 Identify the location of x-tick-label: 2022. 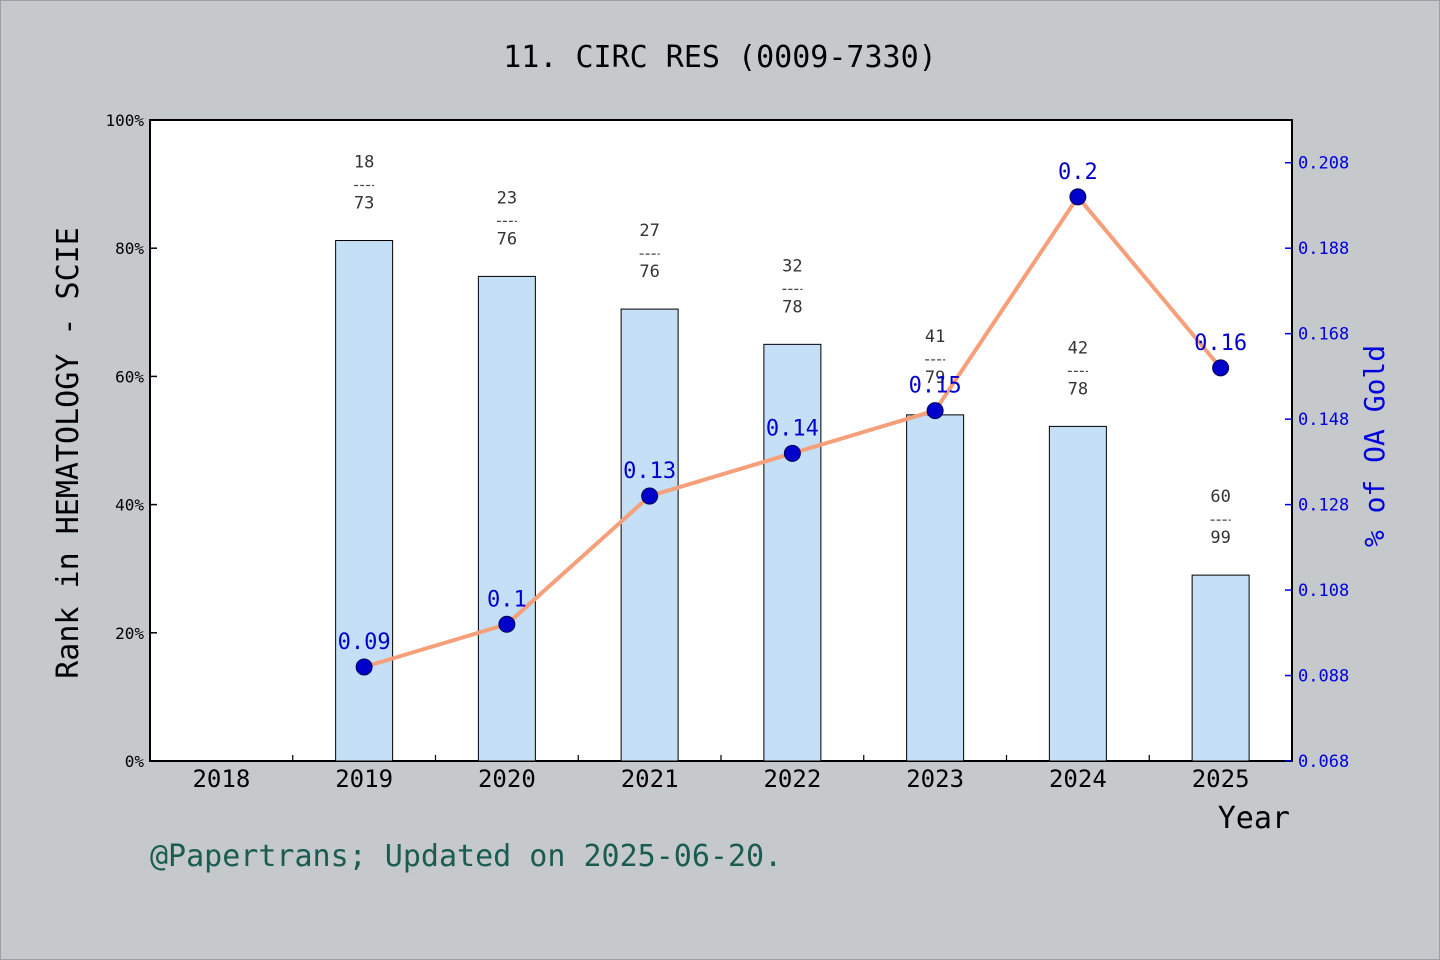
(792, 779).